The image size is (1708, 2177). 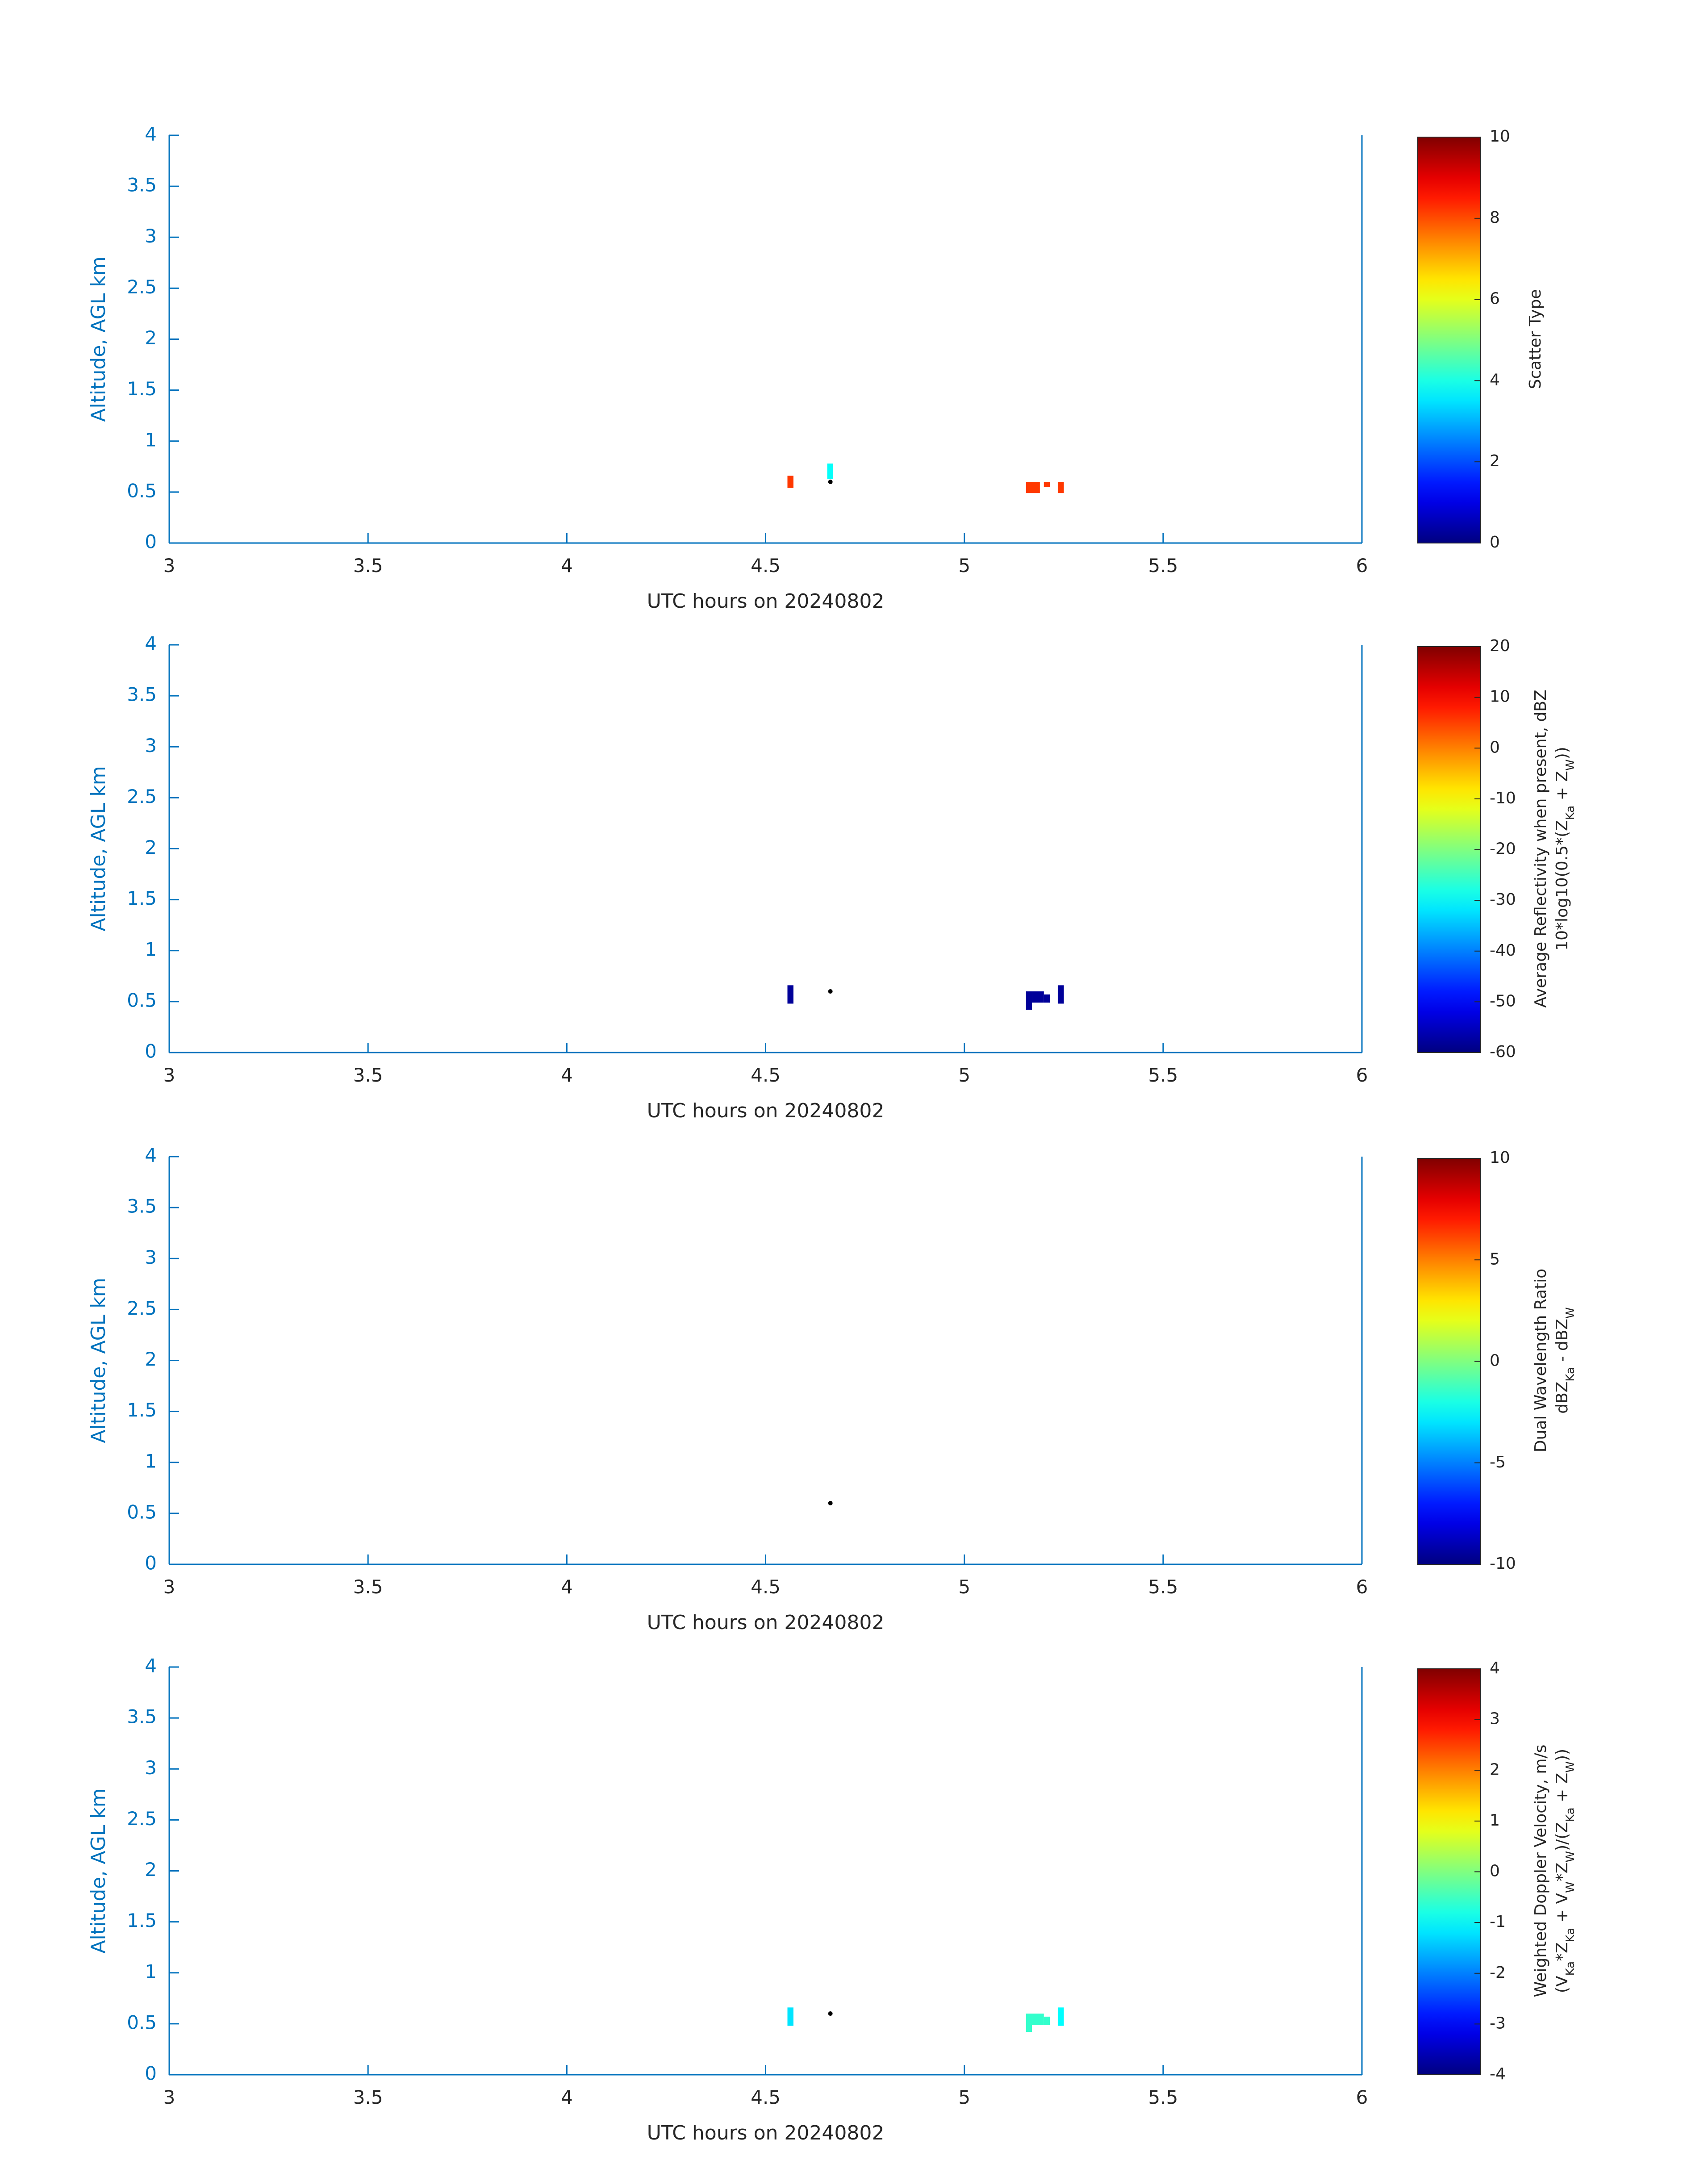 I want to click on colorbar-label: (VKa*ZKa + VW*ZW)/(ZKa + ZW)), so click(x=1565, y=1871).